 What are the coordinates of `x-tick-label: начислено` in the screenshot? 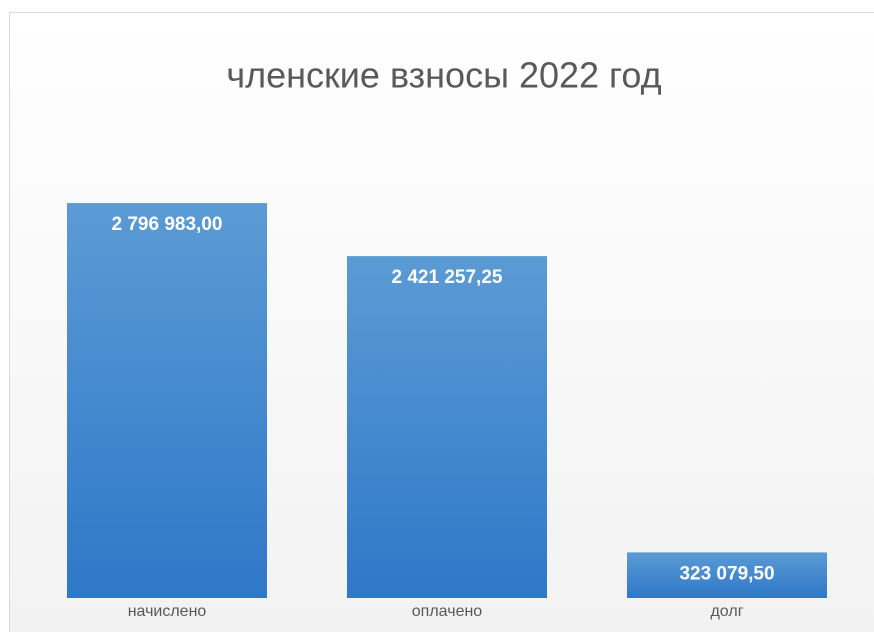 It's located at (167, 611).